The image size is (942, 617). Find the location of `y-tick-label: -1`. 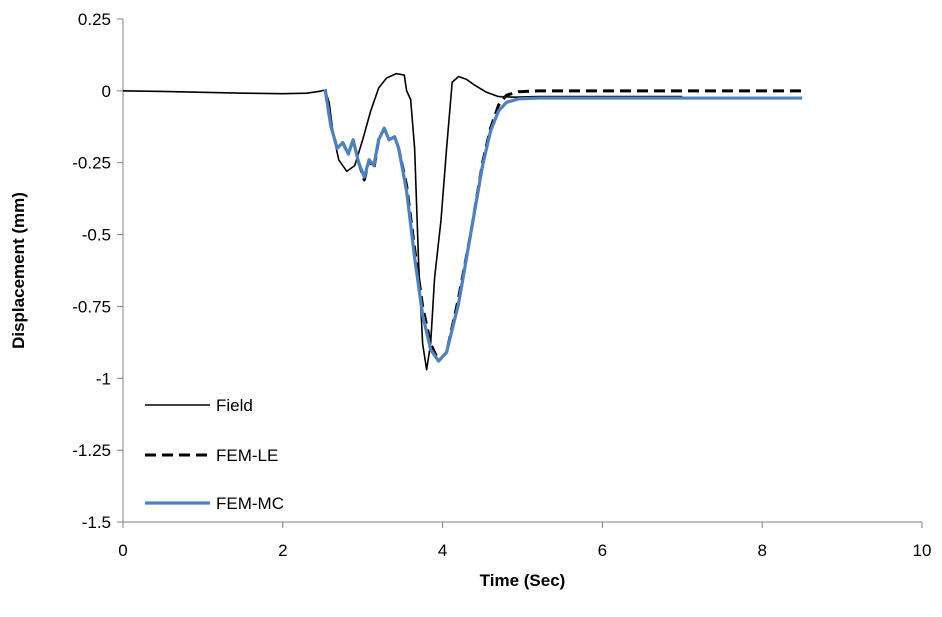

y-tick-label: -1 is located at coordinates (103, 378).